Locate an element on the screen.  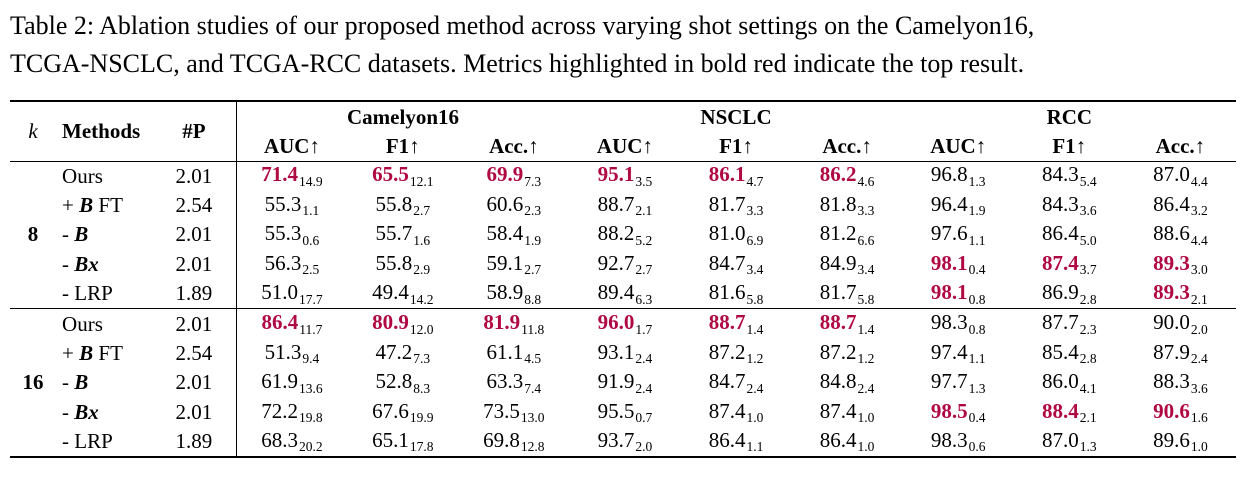
metric-mean: 72.2 is located at coordinates (279, 410).